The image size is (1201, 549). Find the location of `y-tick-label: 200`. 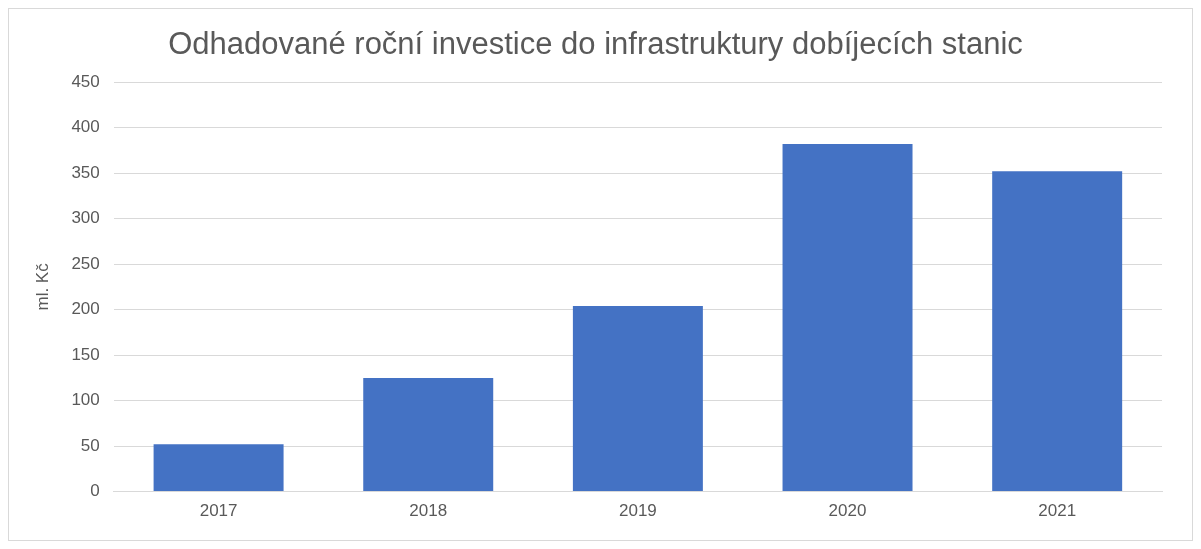

y-tick-label: 200 is located at coordinates (85, 309).